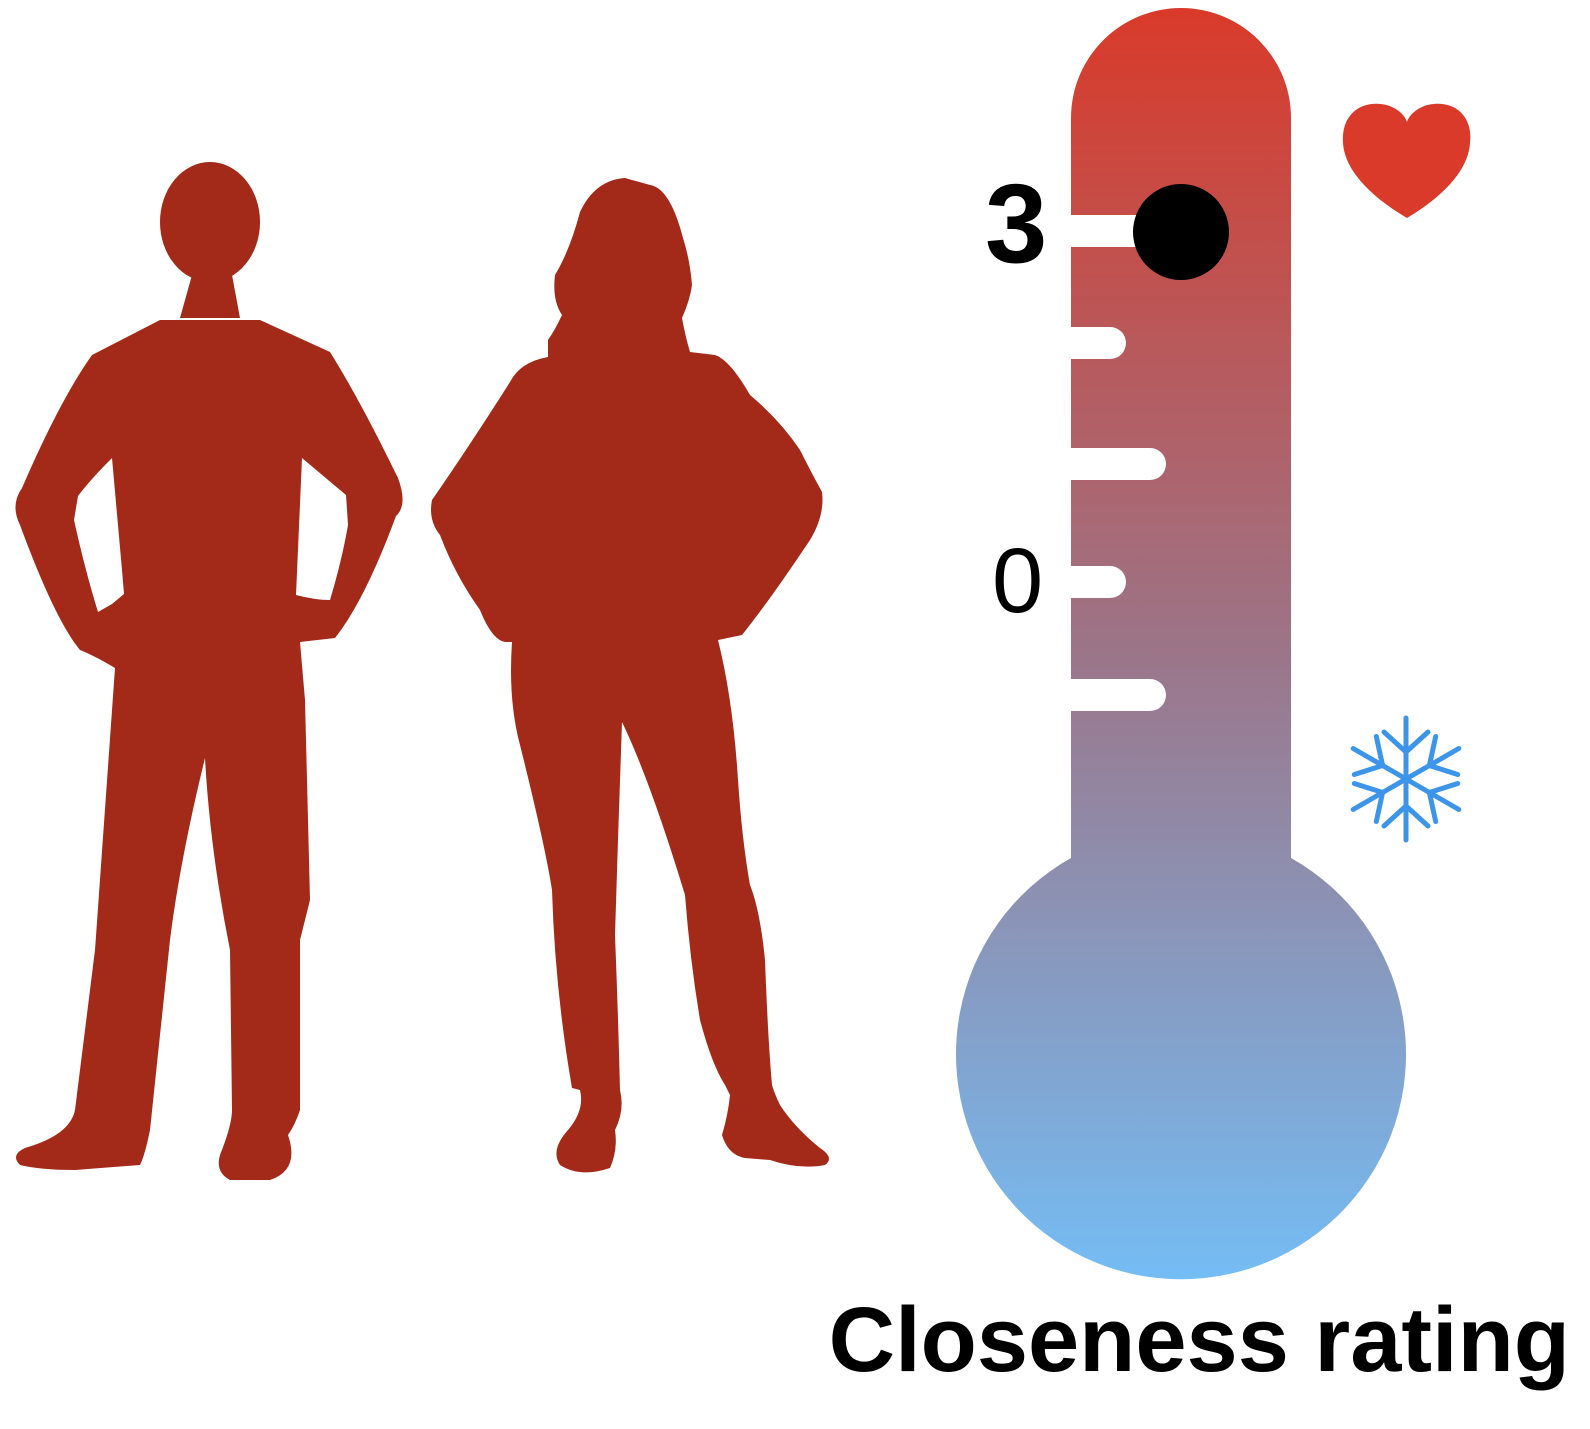 This screenshot has width=1590, height=1429. Describe the element at coordinates (1199, 1340) in the screenshot. I see `figure-caption: Closeness rating` at that location.